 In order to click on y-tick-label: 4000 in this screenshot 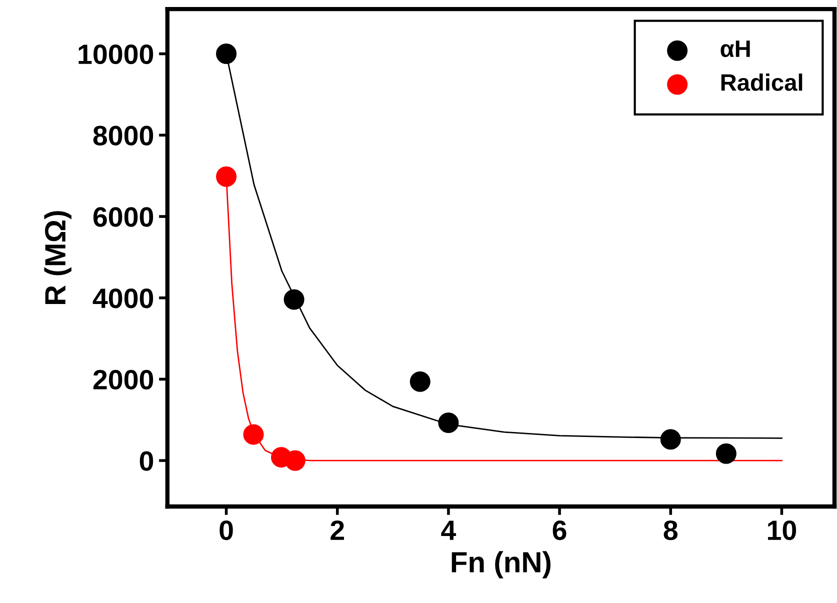, I will do `click(123, 298)`.